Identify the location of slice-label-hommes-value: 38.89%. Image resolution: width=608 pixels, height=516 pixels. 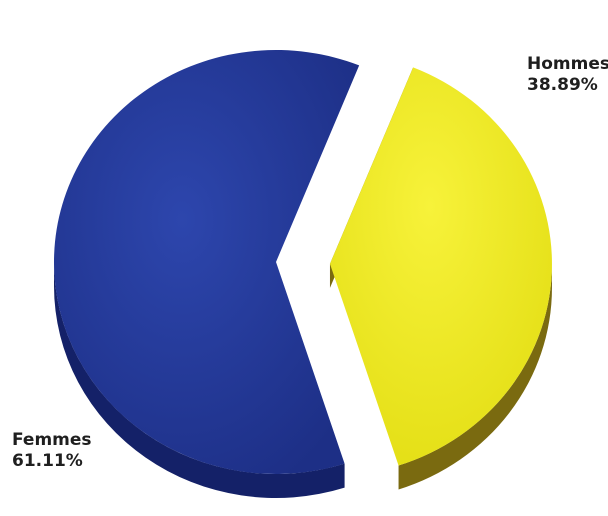
(562, 85).